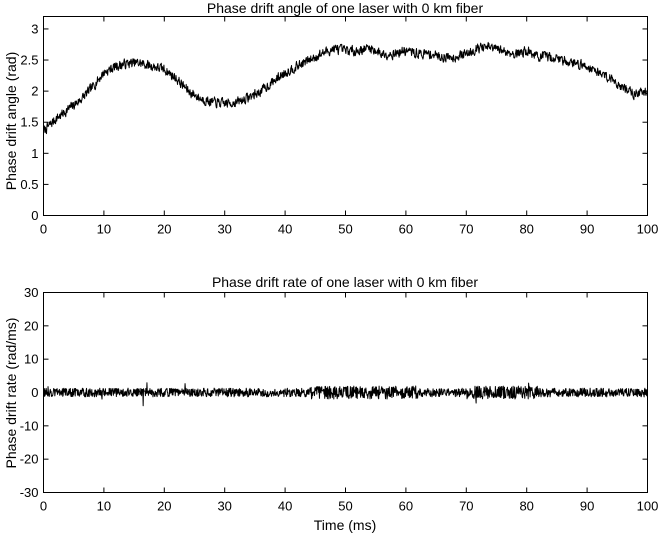  I want to click on top-y-tick-label: 3, so click(34, 28).